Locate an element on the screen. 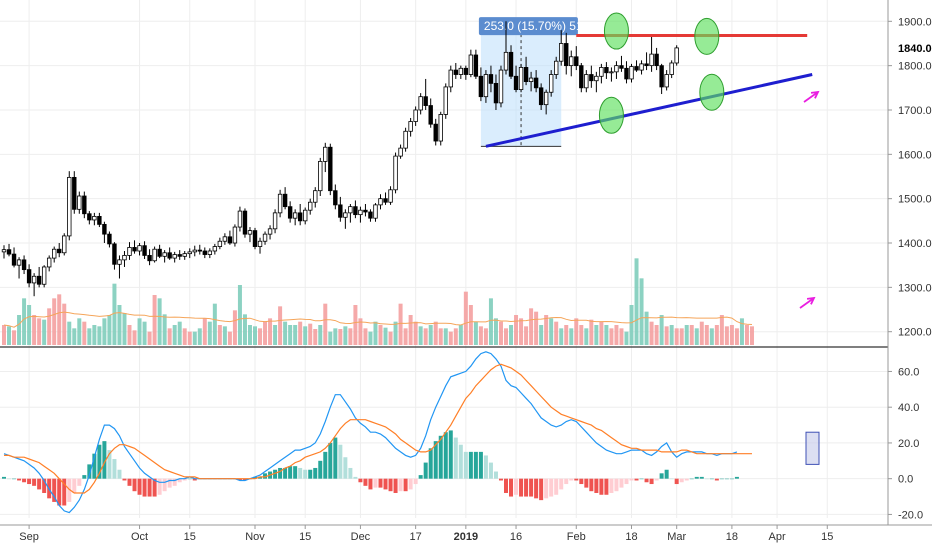 The image size is (932, 550). x-tick-label: Dec is located at coordinates (361, 537).